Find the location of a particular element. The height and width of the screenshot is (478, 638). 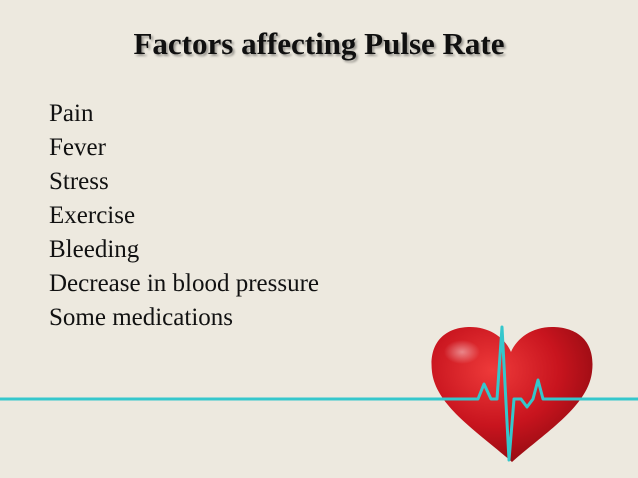

list-item: Fever is located at coordinates (77, 147).